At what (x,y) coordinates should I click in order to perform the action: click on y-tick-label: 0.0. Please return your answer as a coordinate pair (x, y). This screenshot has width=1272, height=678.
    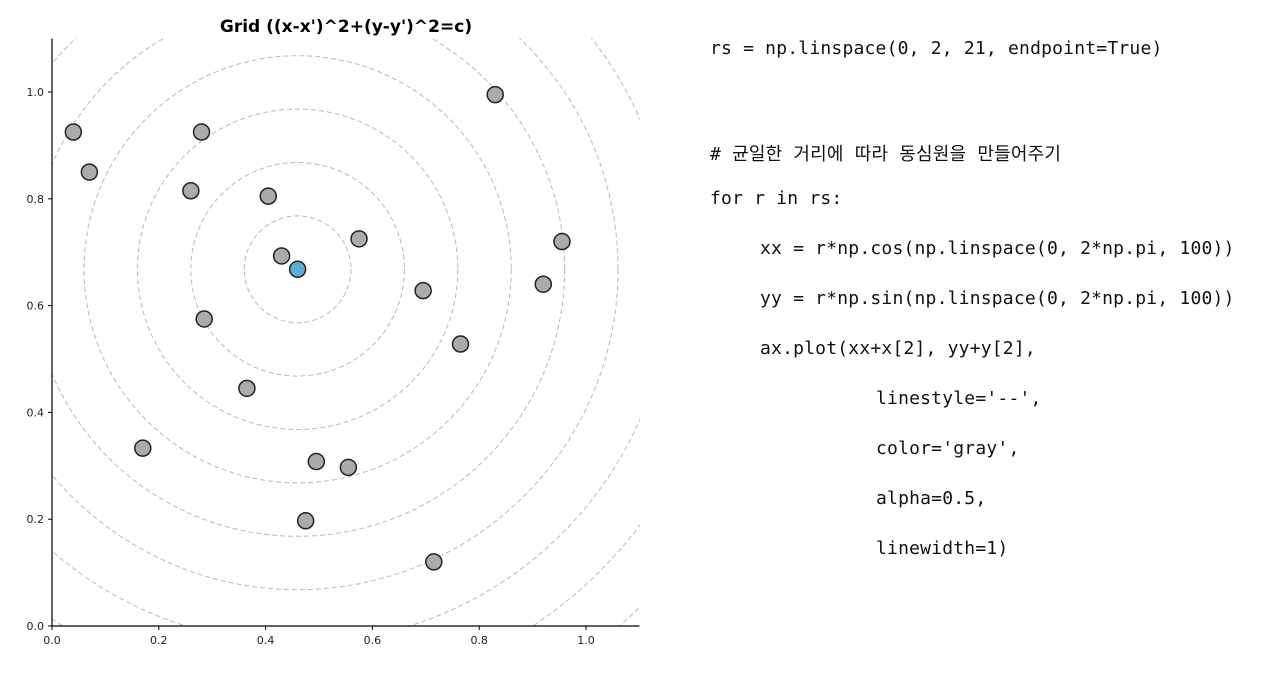
    Looking at the image, I should click on (36, 626).